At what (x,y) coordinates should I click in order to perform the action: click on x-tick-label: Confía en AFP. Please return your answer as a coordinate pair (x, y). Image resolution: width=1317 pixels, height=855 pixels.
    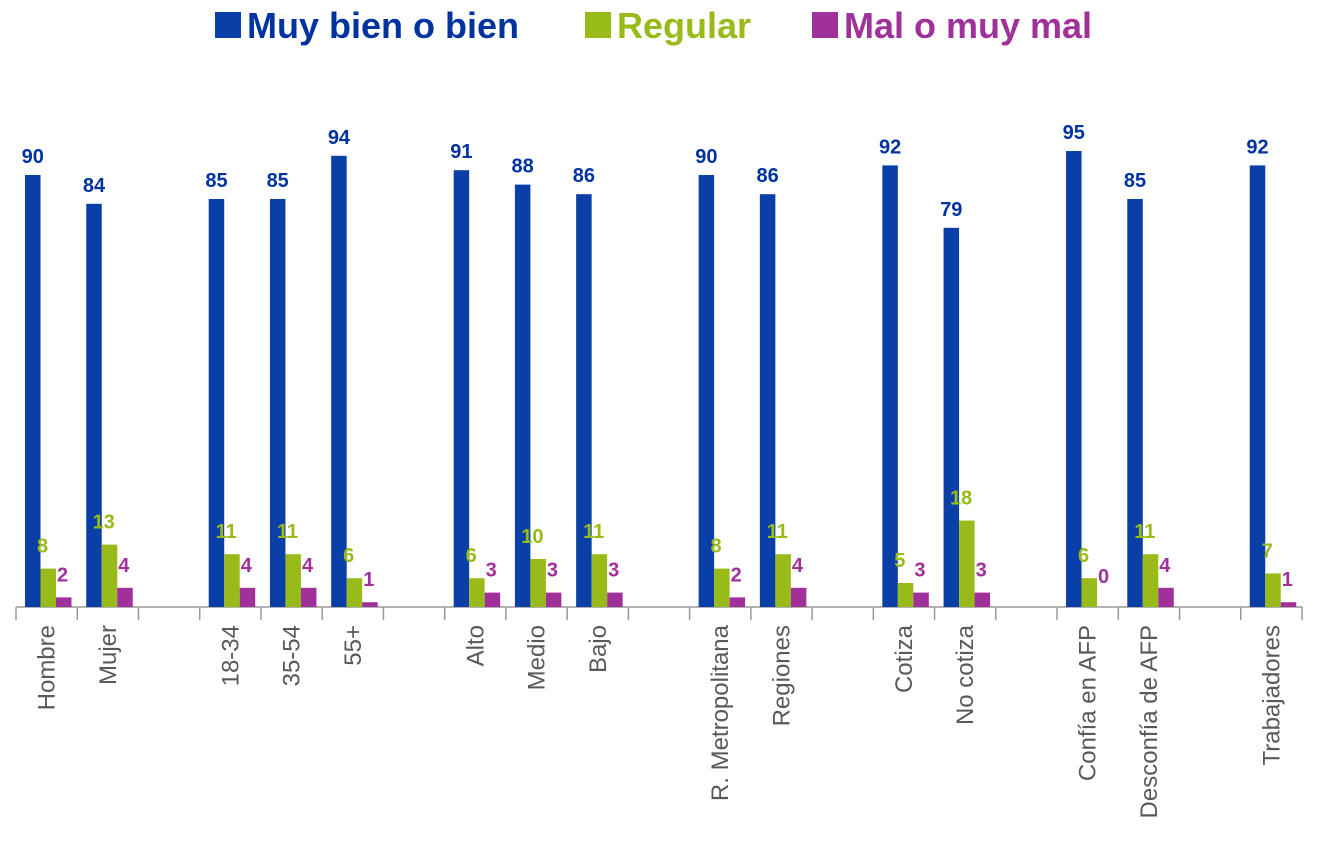
    Looking at the image, I should click on (1088, 703).